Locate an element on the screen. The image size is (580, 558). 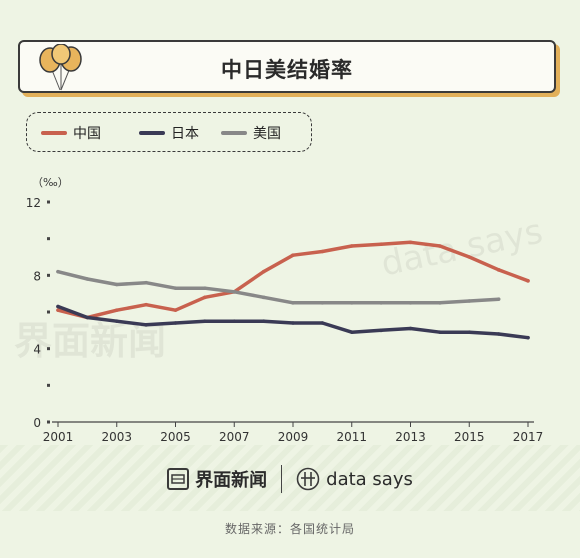
brand-jiemian: 界面新闻 is located at coordinates (217, 479).